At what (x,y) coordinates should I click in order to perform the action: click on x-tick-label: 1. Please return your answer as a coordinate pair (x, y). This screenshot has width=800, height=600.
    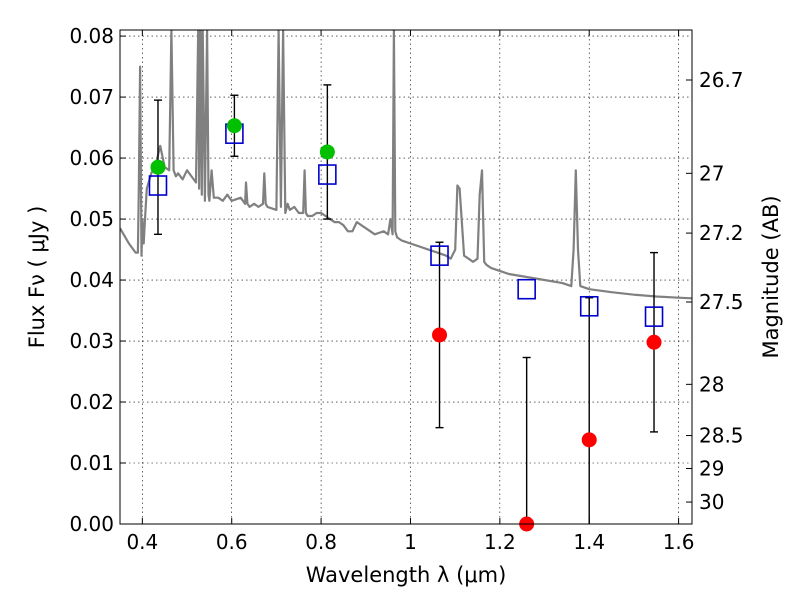
    Looking at the image, I should click on (410, 542).